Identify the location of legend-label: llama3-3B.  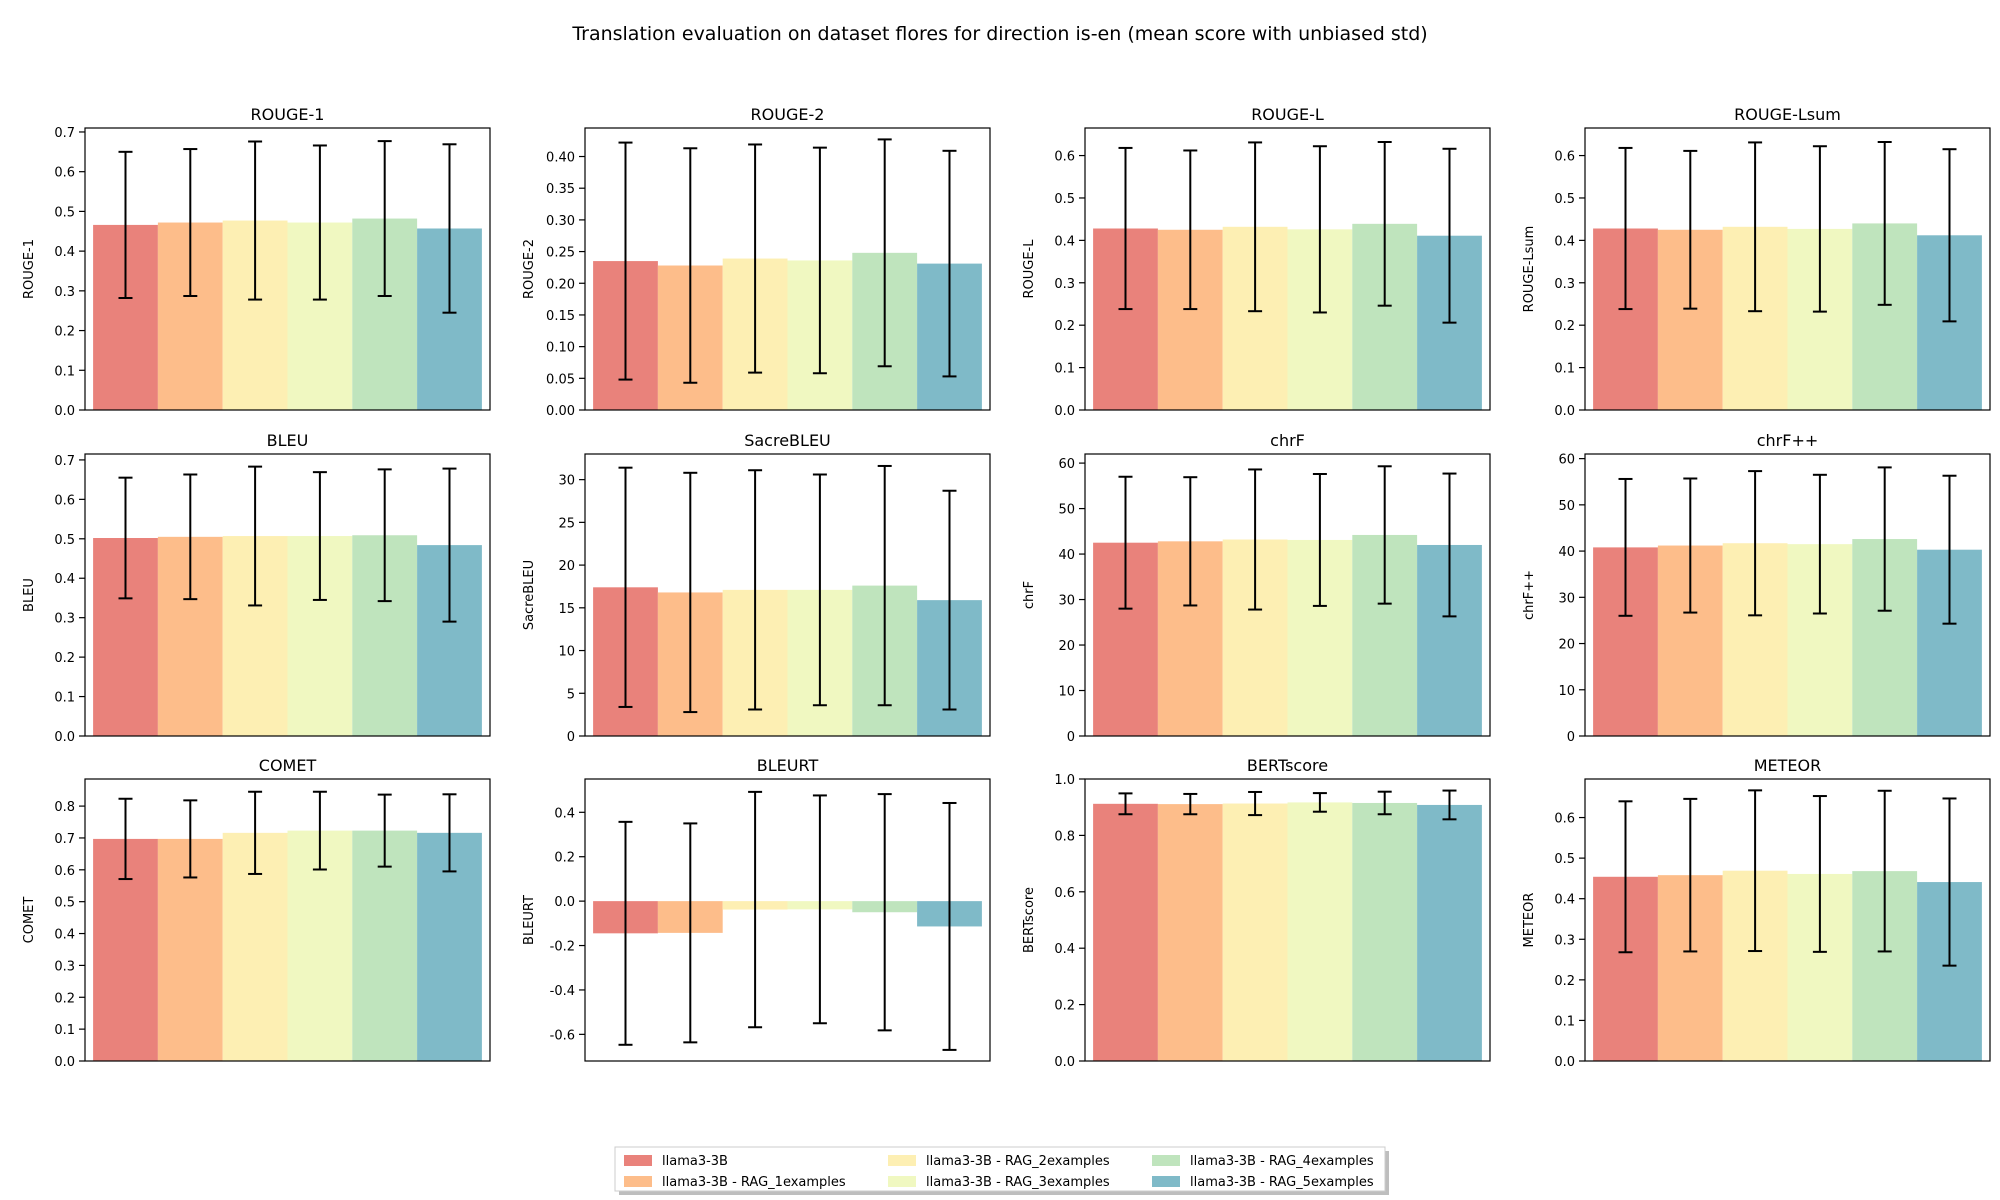
(695, 1161).